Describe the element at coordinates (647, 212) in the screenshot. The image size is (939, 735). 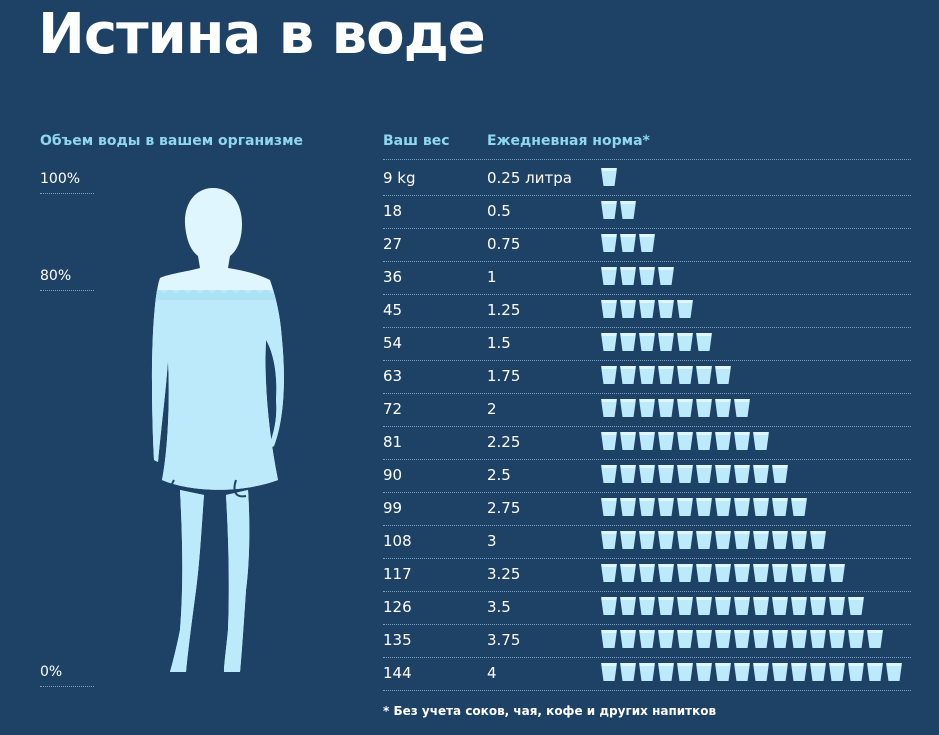
I see `table-row: 18 0.5` at that location.